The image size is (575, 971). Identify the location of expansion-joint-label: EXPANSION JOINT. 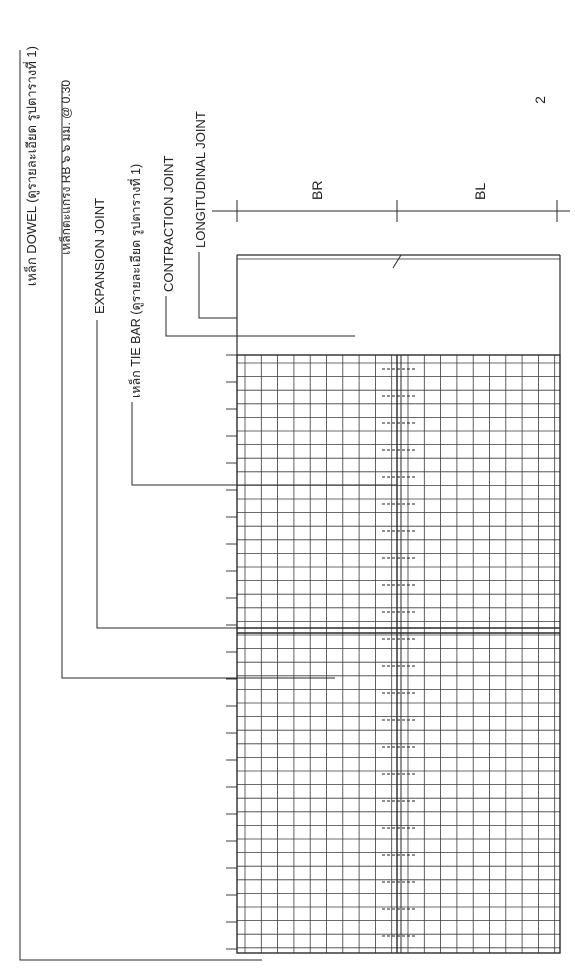
(99, 256).